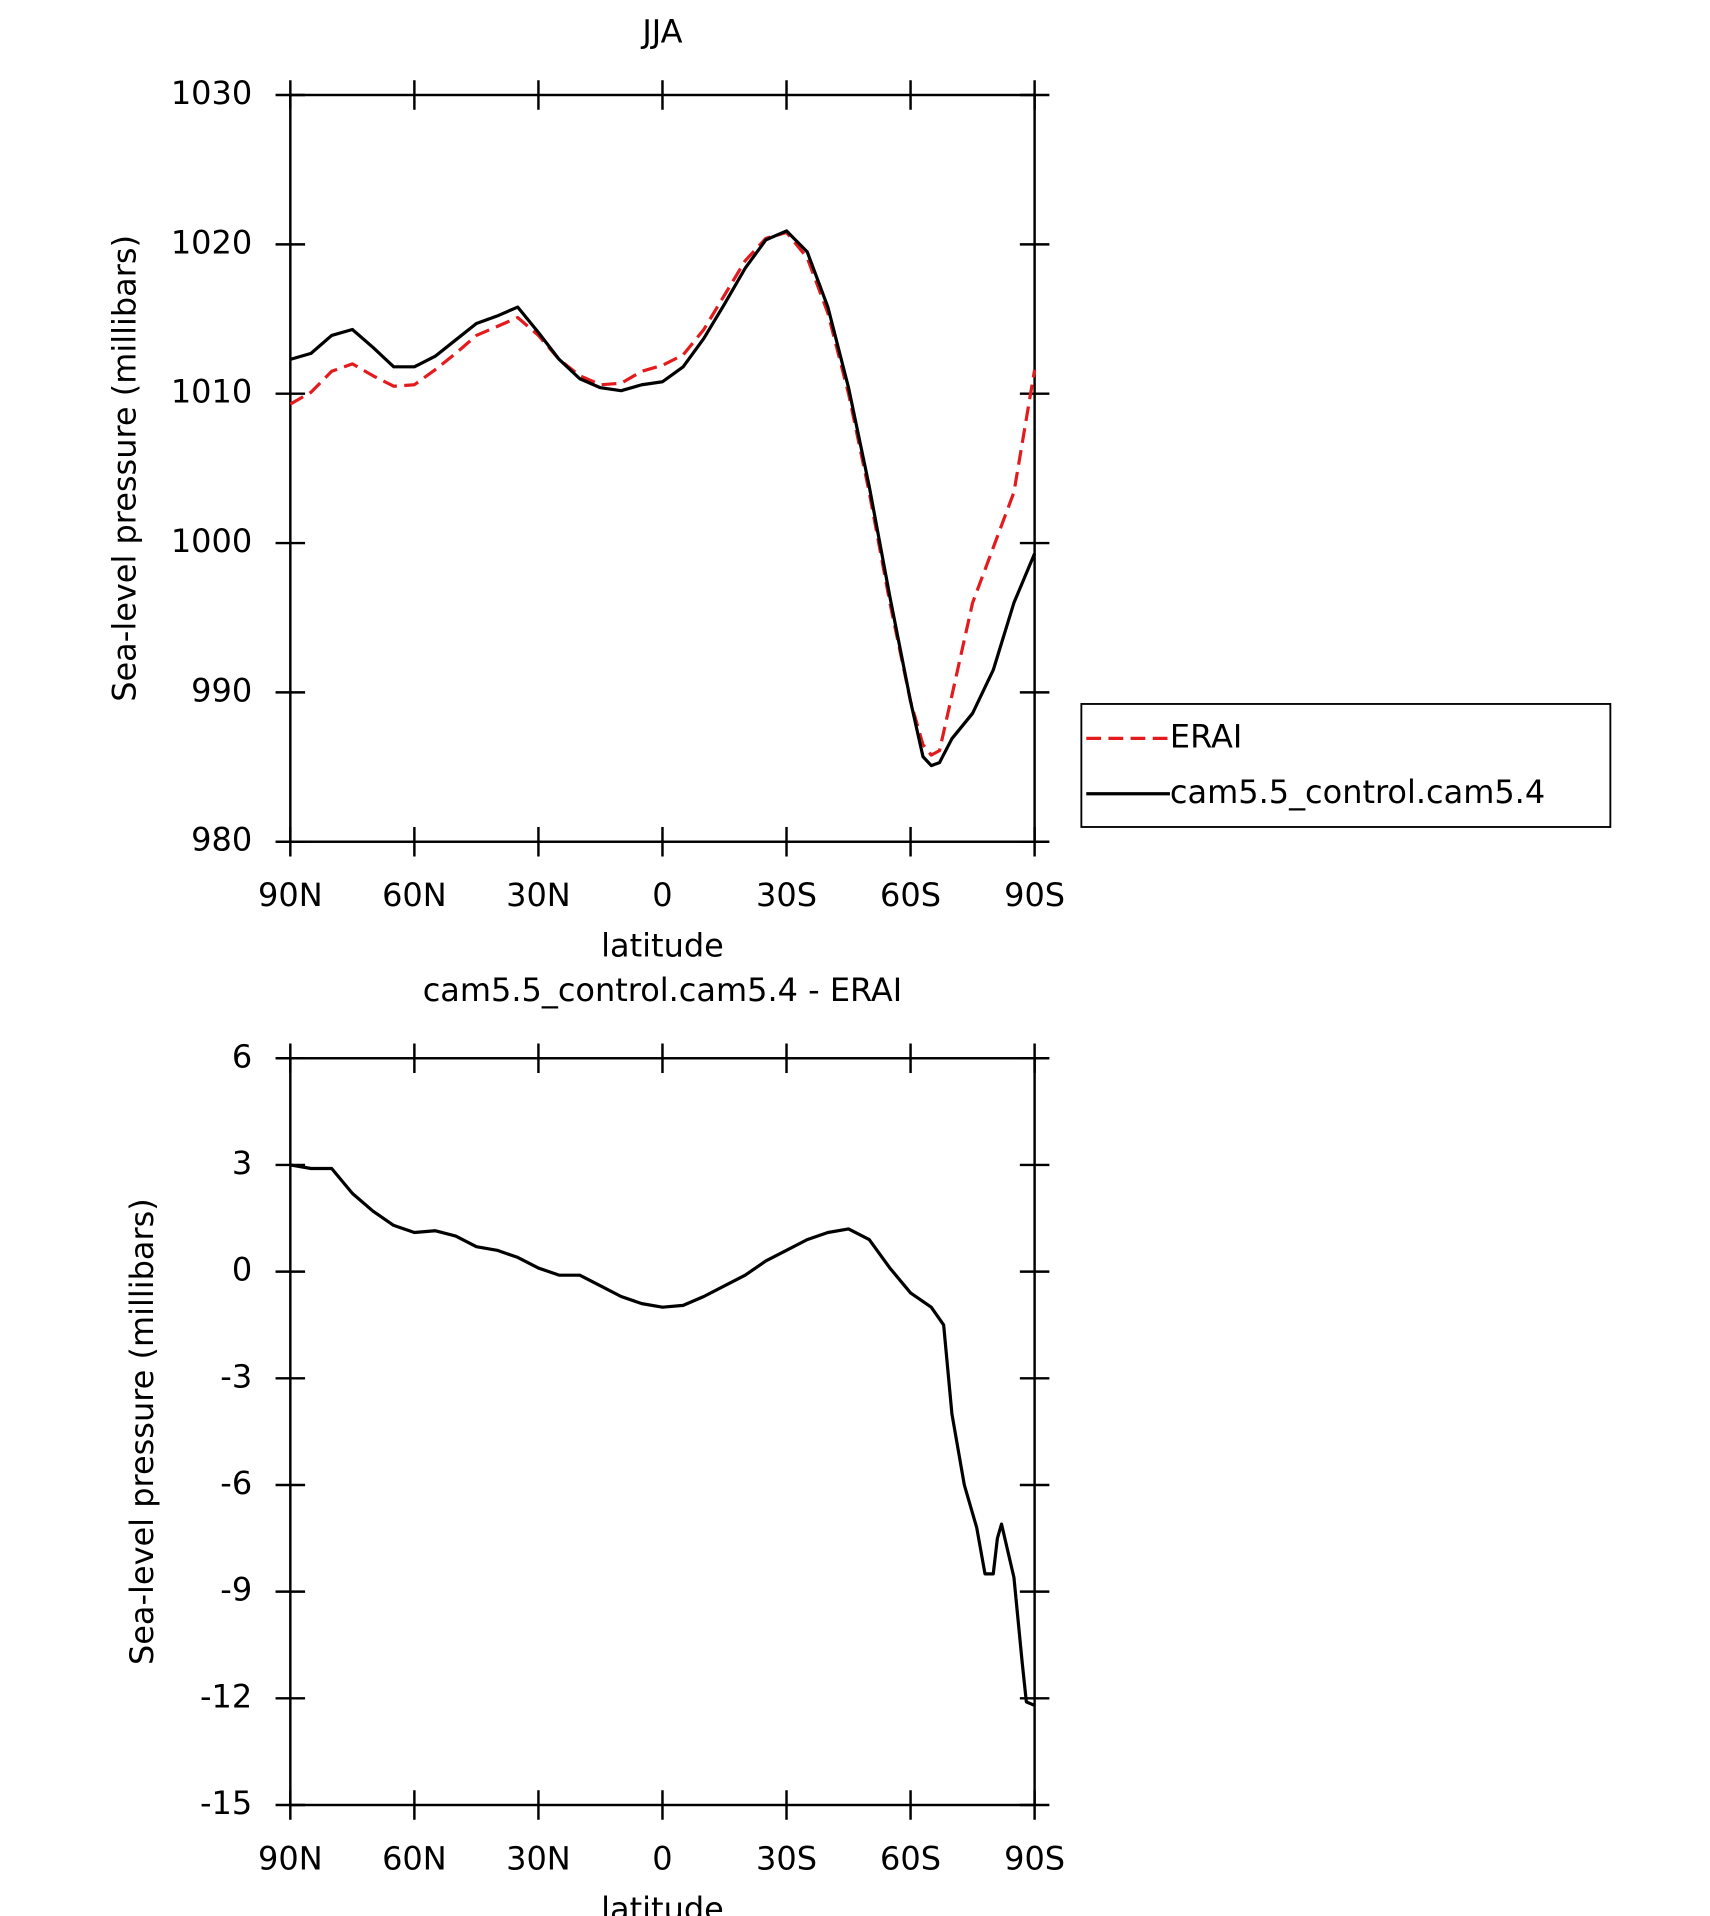 This screenshot has width=1710, height=1916. I want to click on legend-label: cam5.5_control.cam5.4, so click(1357, 792).